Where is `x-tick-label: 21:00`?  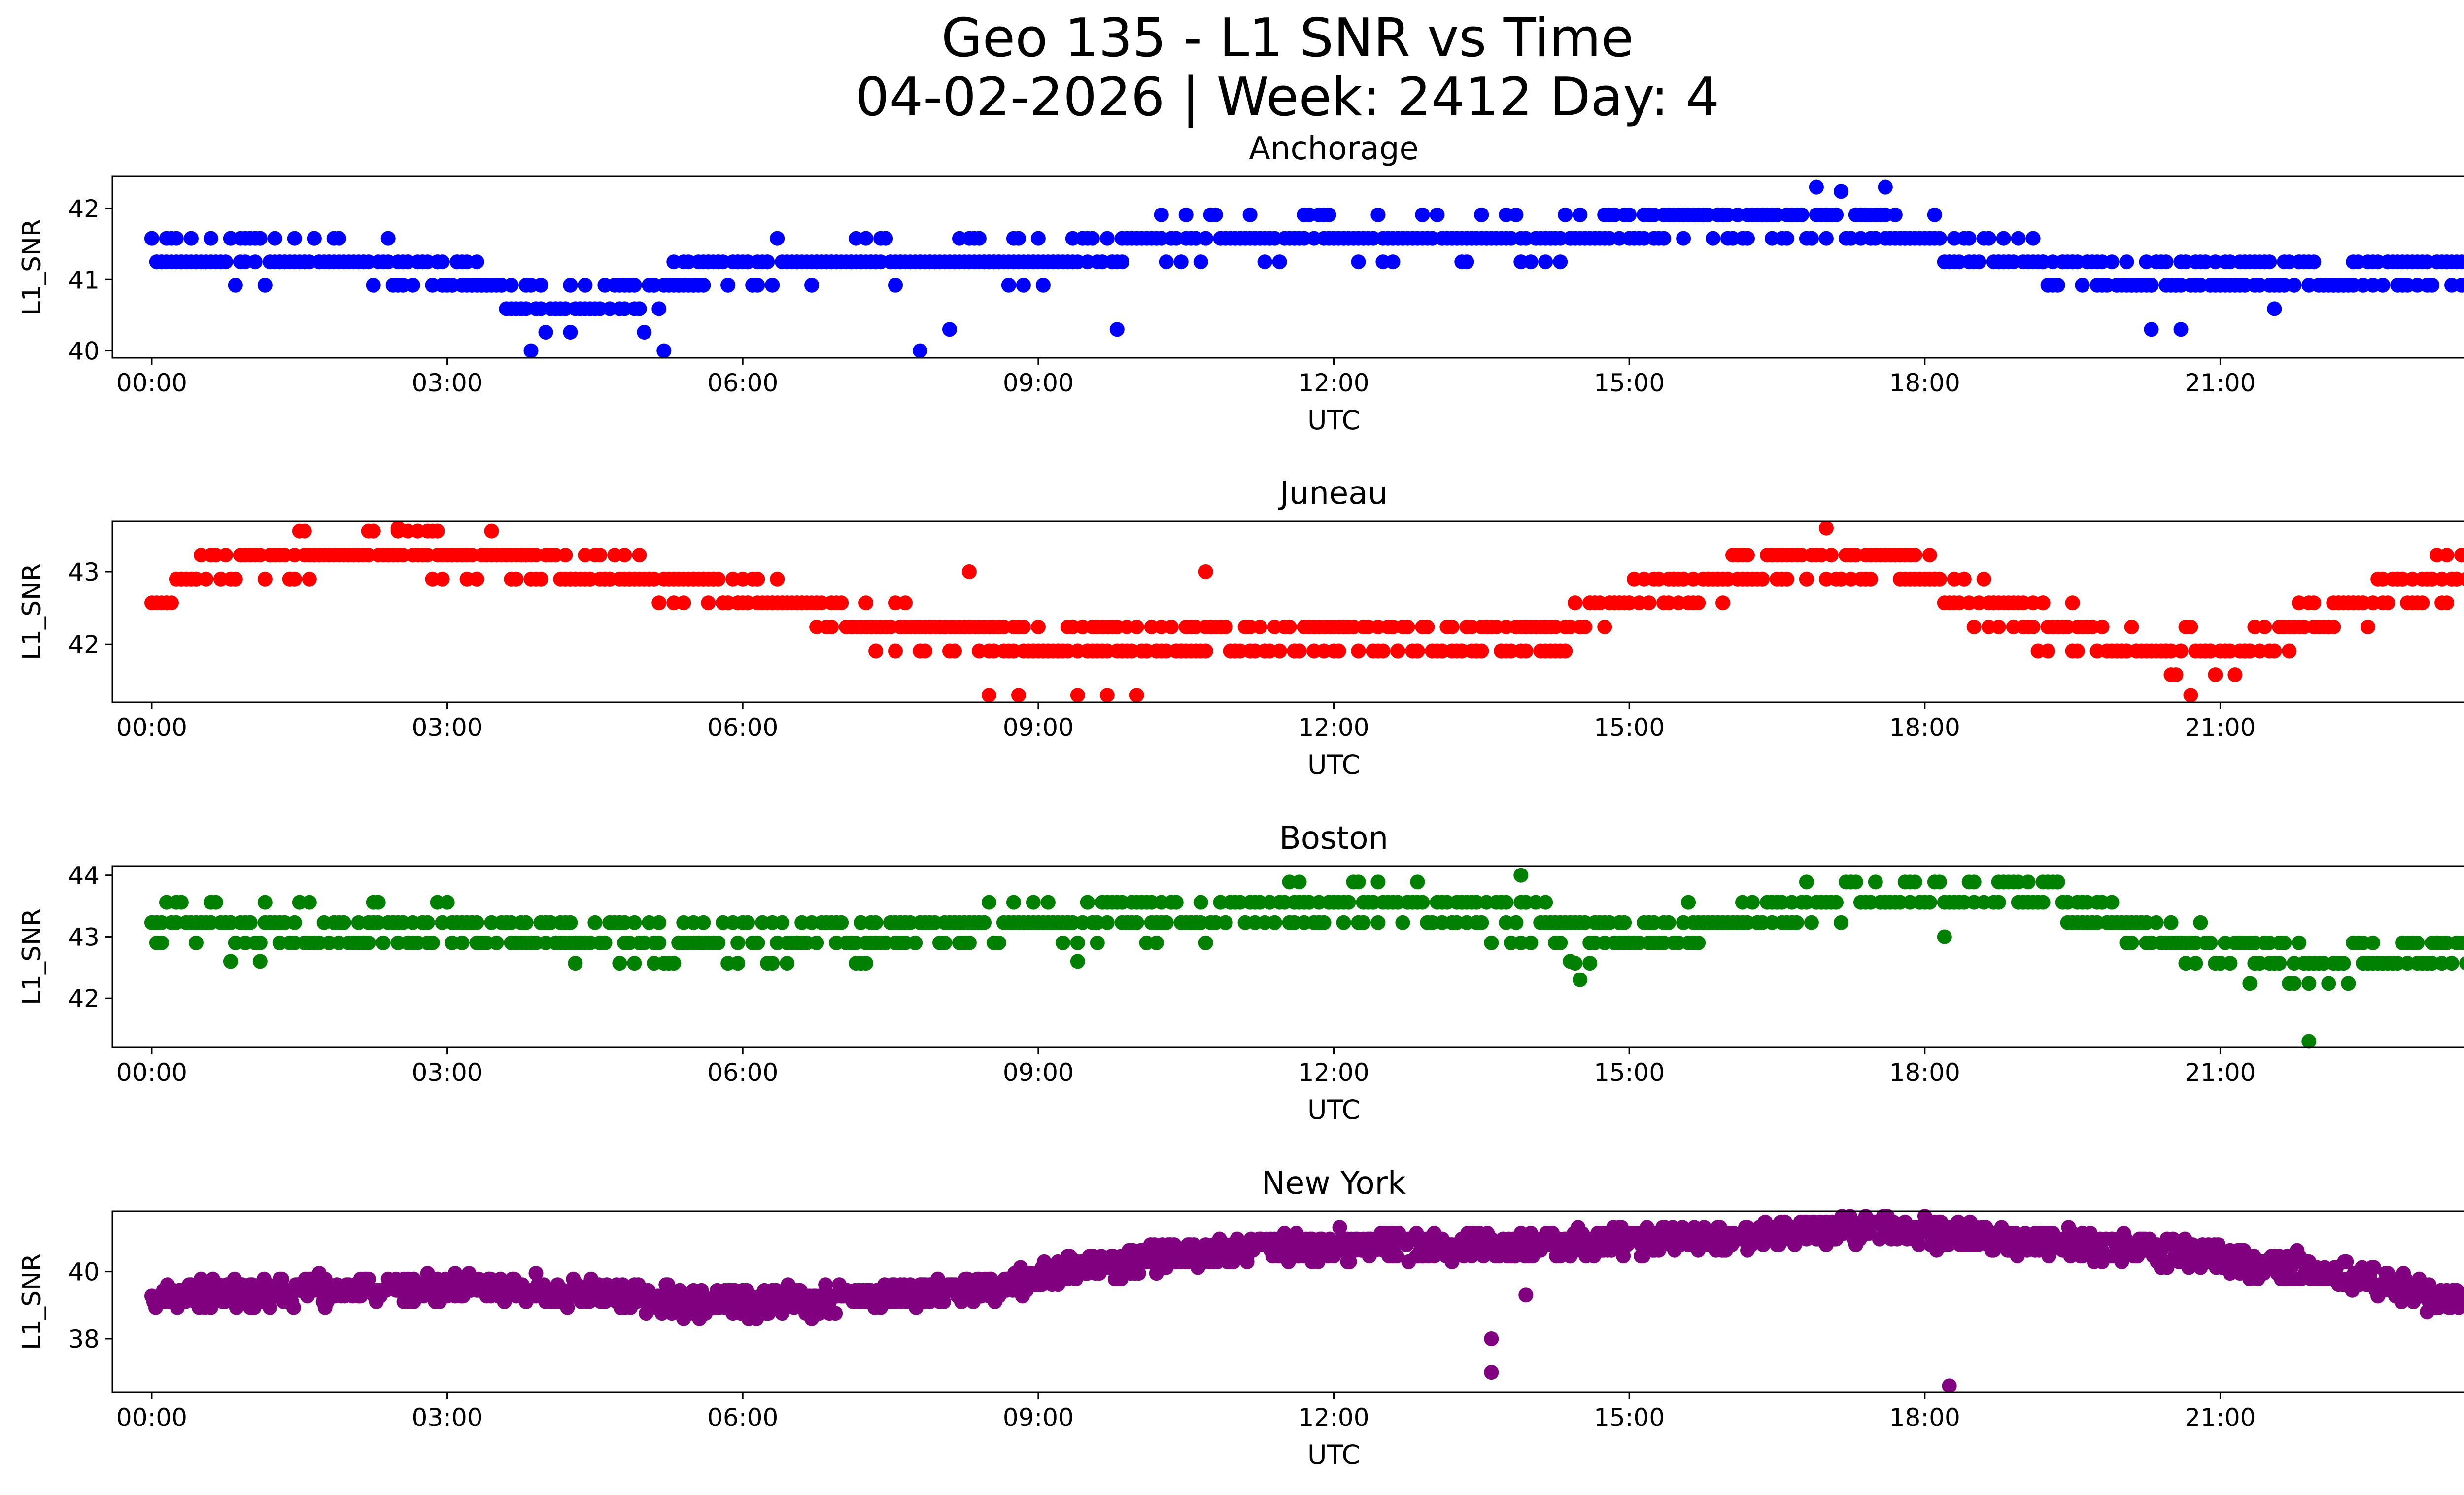 x-tick-label: 21:00 is located at coordinates (2220, 1417).